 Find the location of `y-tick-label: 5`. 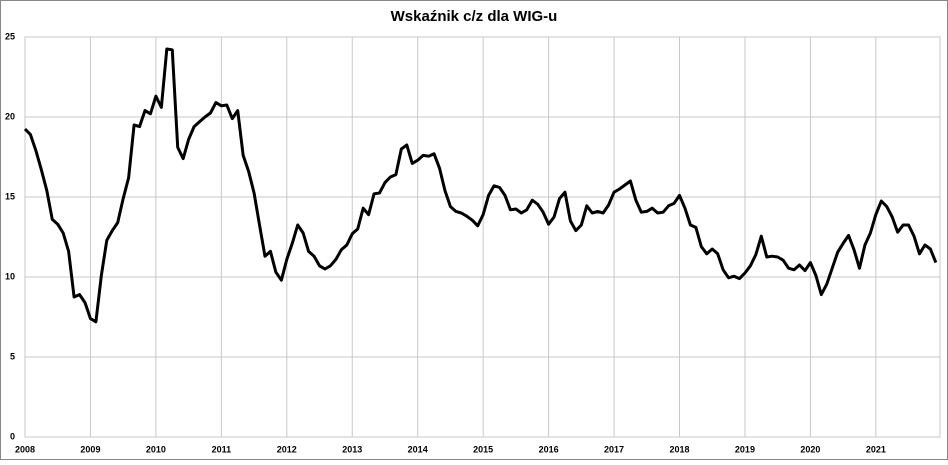

y-tick-label: 5 is located at coordinates (12, 356).